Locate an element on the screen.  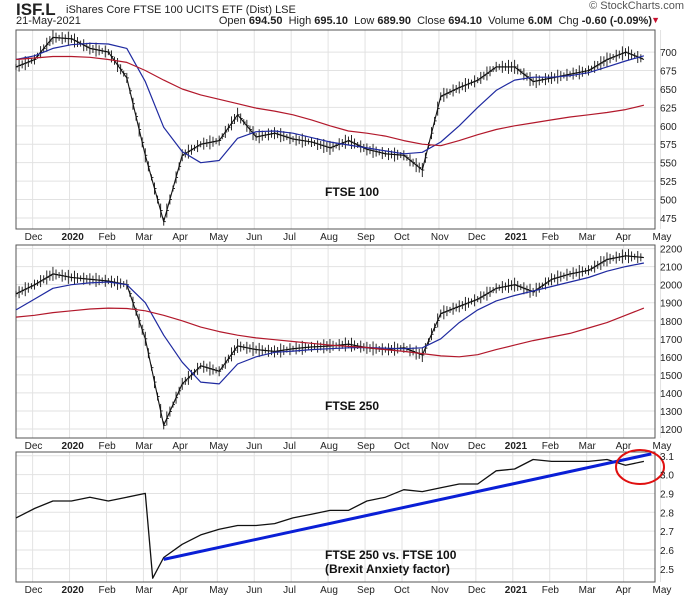
chg-value: -0.60 (-0.09%) is located at coordinates (616, 21).